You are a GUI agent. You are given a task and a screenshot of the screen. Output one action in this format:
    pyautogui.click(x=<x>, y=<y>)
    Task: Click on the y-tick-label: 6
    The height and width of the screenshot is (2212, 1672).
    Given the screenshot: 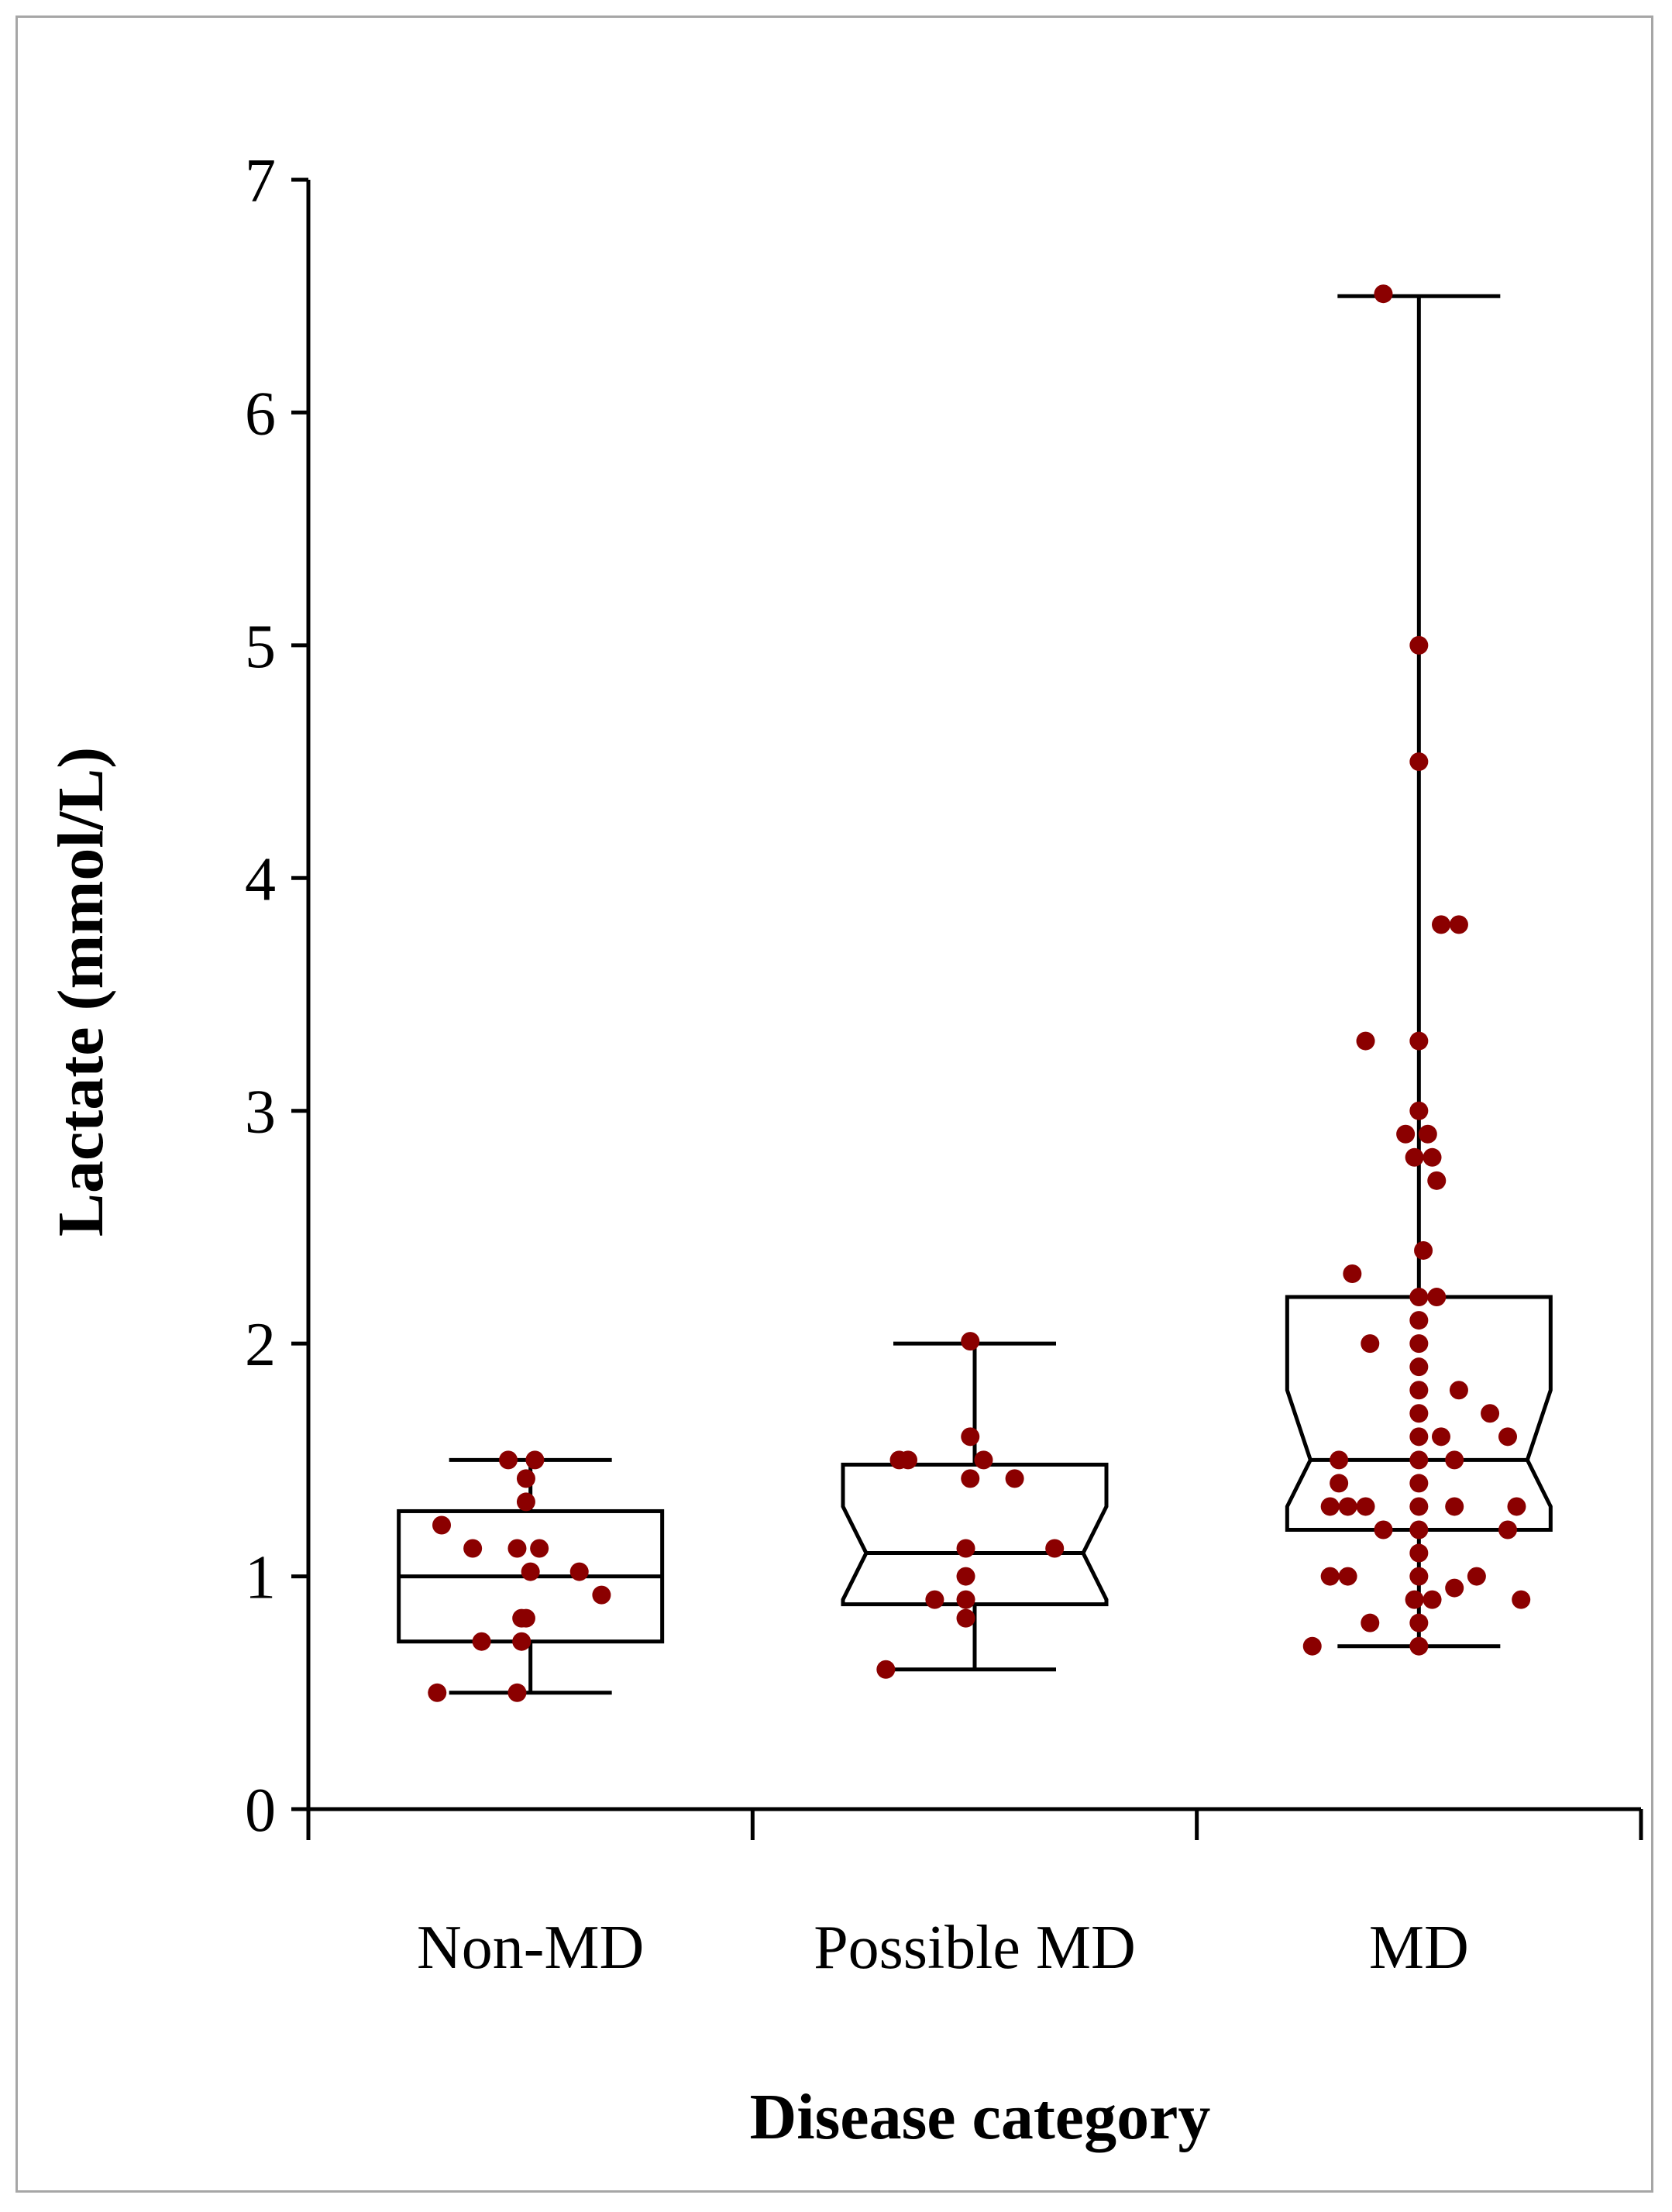 What is the action you would take?
    pyautogui.click(x=260, y=414)
    